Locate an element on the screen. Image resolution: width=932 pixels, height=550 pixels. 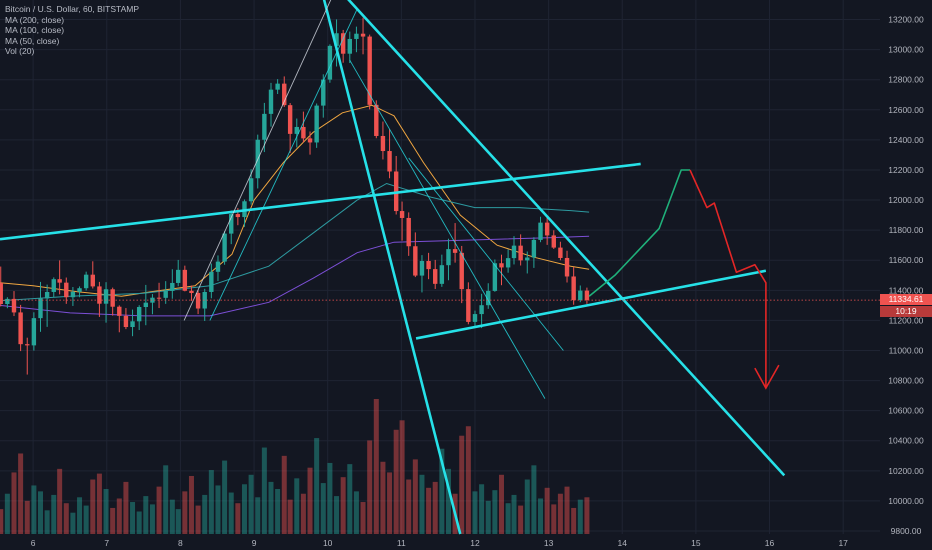
price-tick-label: 12400.00 is located at coordinates (906, 140).